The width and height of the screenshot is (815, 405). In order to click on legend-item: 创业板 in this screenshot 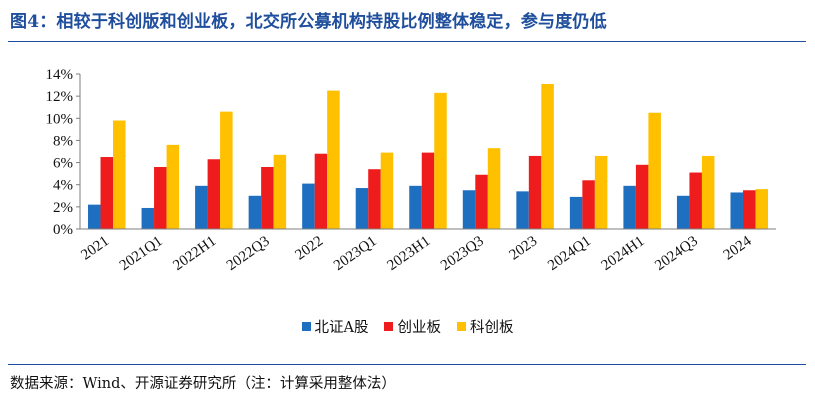, I will do `click(412, 326)`.